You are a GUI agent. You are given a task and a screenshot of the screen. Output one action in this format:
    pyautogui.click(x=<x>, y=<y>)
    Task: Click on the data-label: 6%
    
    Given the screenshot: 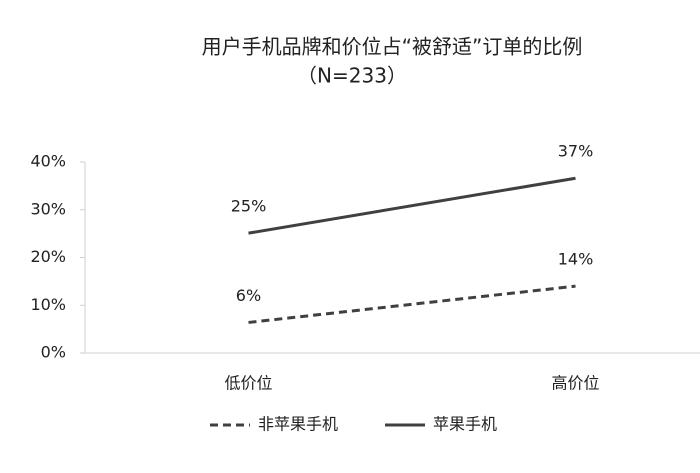 What is the action you would take?
    pyautogui.click(x=248, y=295)
    